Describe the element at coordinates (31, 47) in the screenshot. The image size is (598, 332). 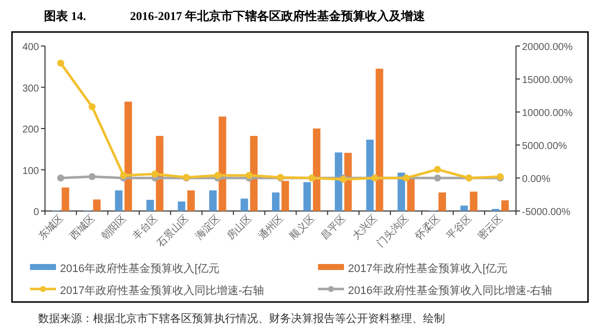
I see `y-tick-label: 400` at that location.